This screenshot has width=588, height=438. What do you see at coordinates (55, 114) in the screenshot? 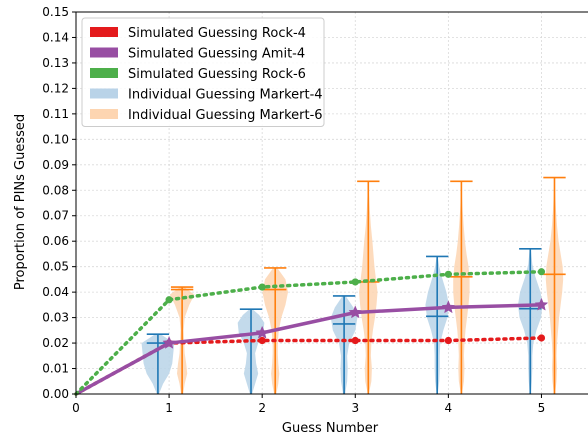
I see `y-tick-label: 0.11` at bounding box center [55, 114].